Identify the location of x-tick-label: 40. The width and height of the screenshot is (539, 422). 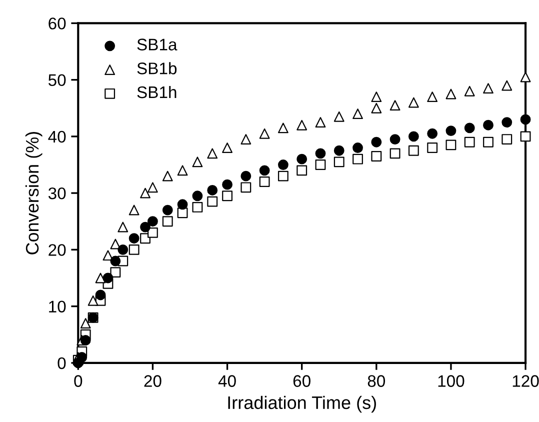
(227, 381).